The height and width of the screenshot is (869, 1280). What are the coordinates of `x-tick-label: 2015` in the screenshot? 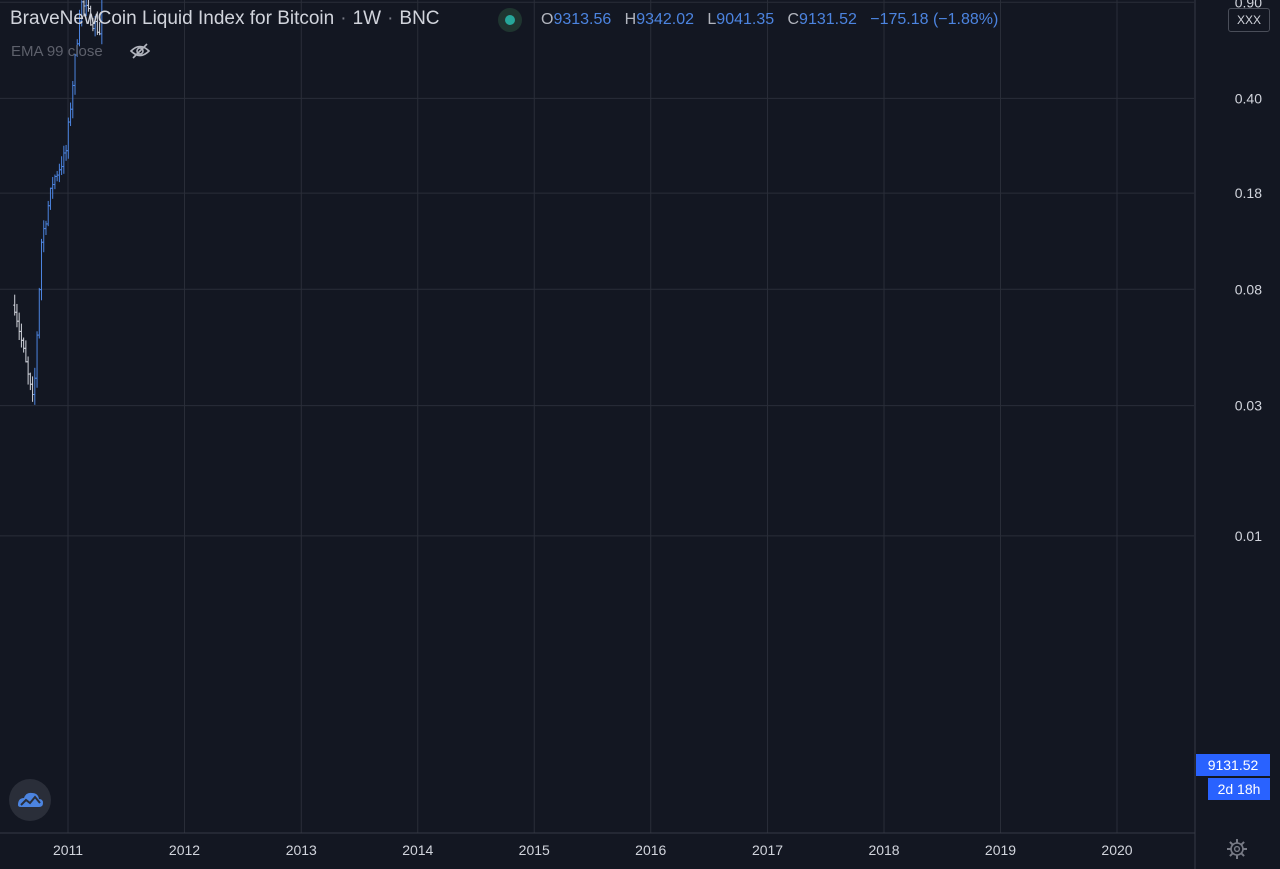 It's located at (534, 850).